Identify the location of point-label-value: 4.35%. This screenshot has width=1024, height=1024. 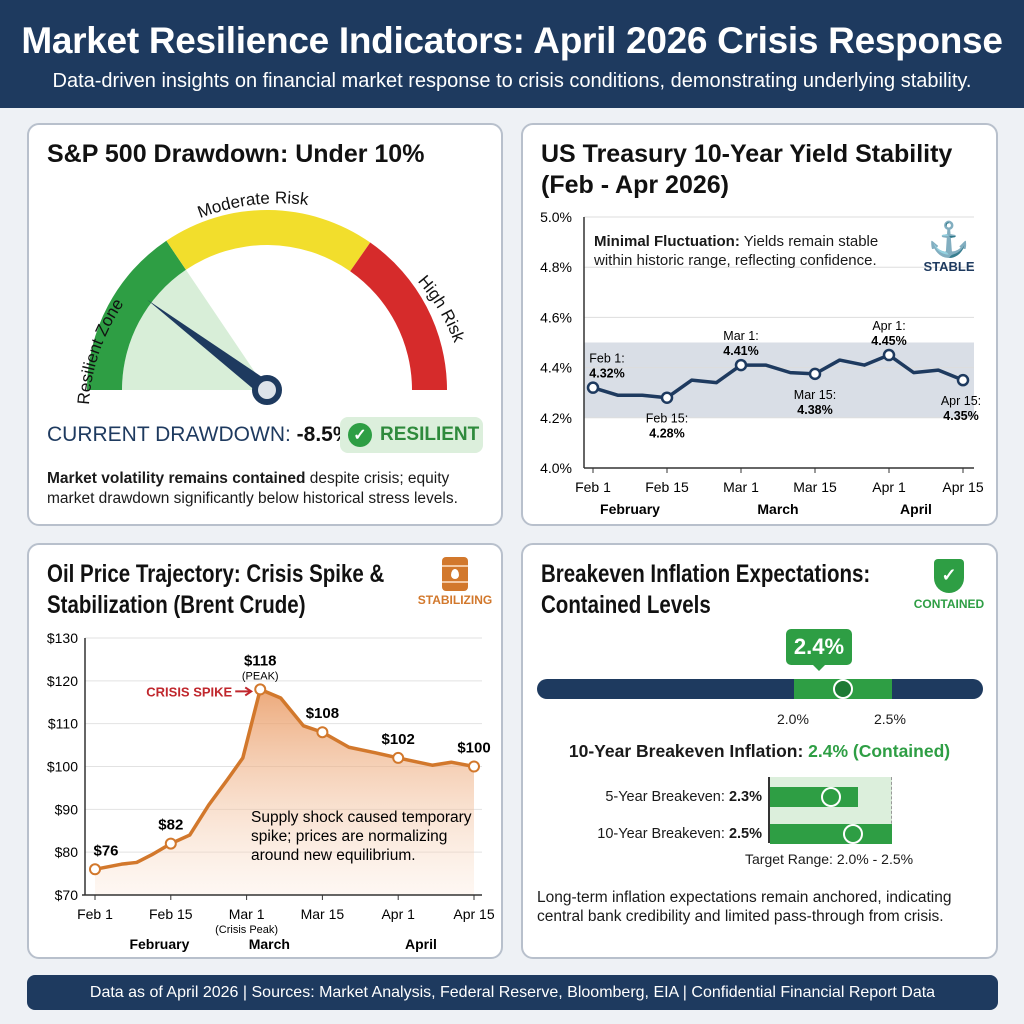
(960, 416).